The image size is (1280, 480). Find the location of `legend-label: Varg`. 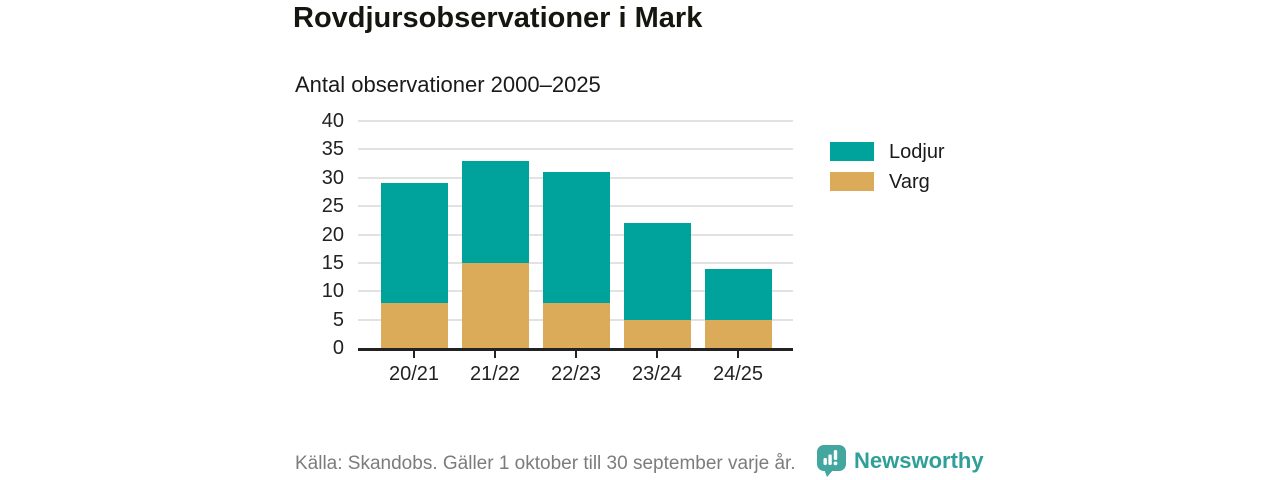

legend-label: Varg is located at coordinates (909, 181).